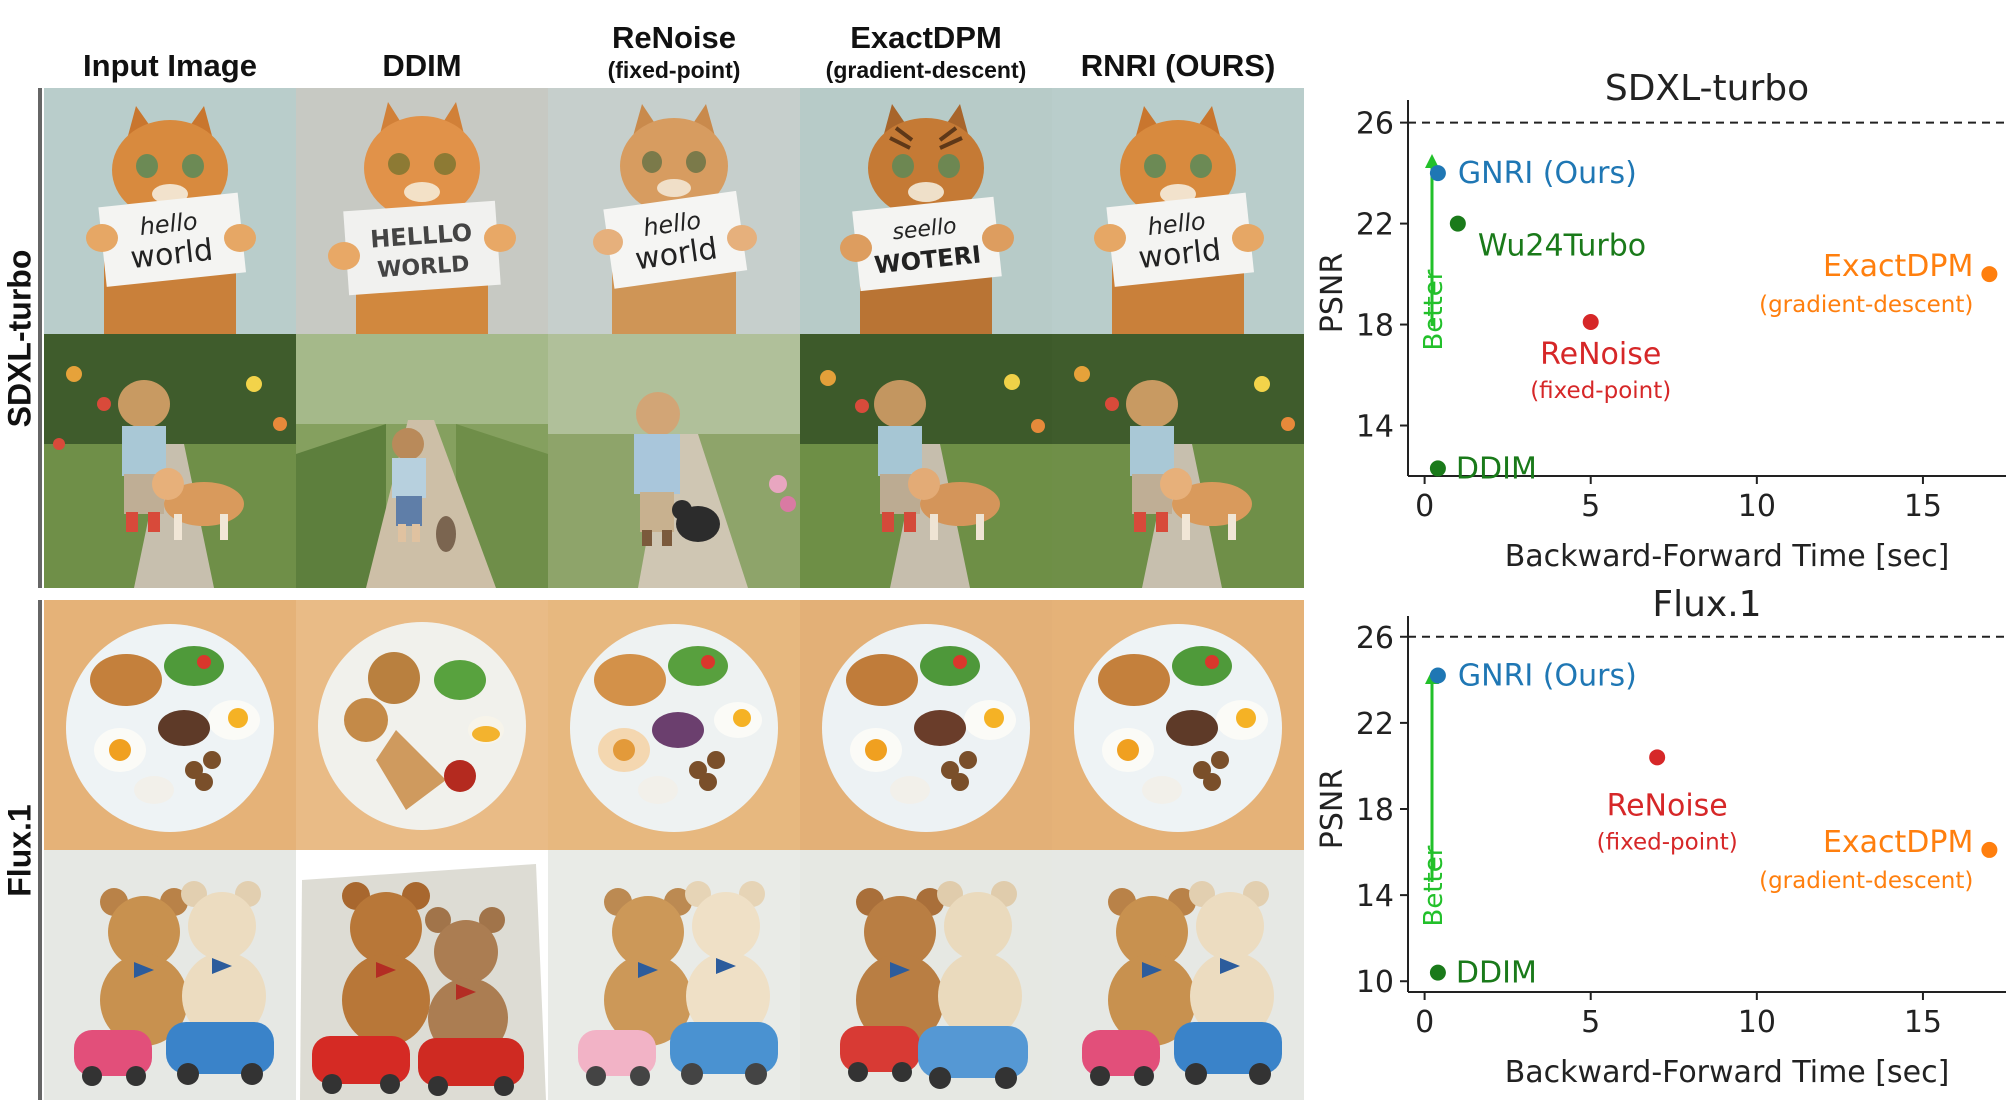  I want to click on group-label-sdxl: SDXL-turbo, so click(20, 338).